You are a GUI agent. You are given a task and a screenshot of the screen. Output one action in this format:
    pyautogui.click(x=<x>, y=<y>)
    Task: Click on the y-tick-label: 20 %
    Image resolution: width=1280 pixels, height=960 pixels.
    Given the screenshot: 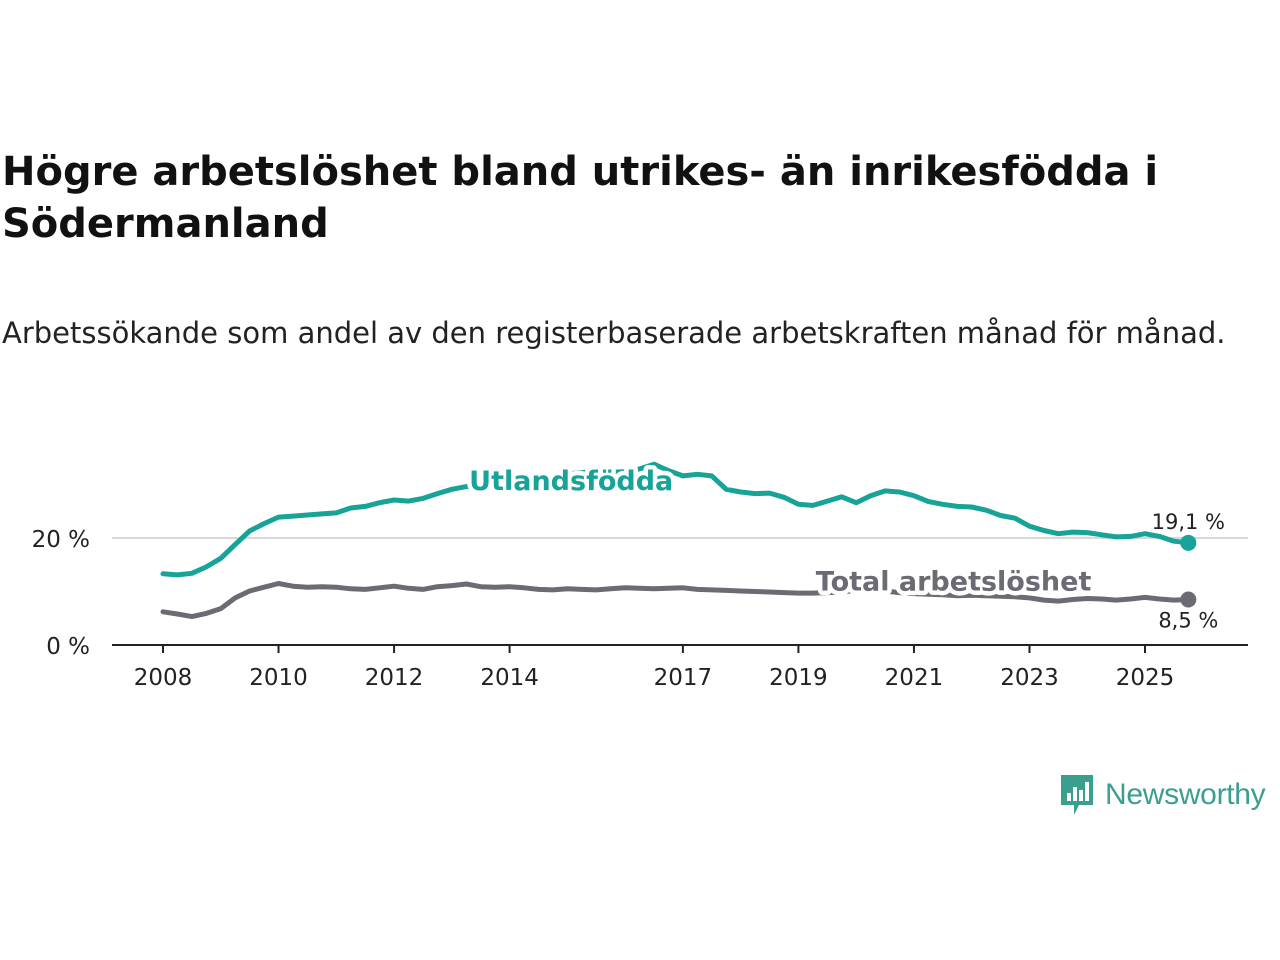 What is the action you would take?
    pyautogui.click(x=61, y=540)
    